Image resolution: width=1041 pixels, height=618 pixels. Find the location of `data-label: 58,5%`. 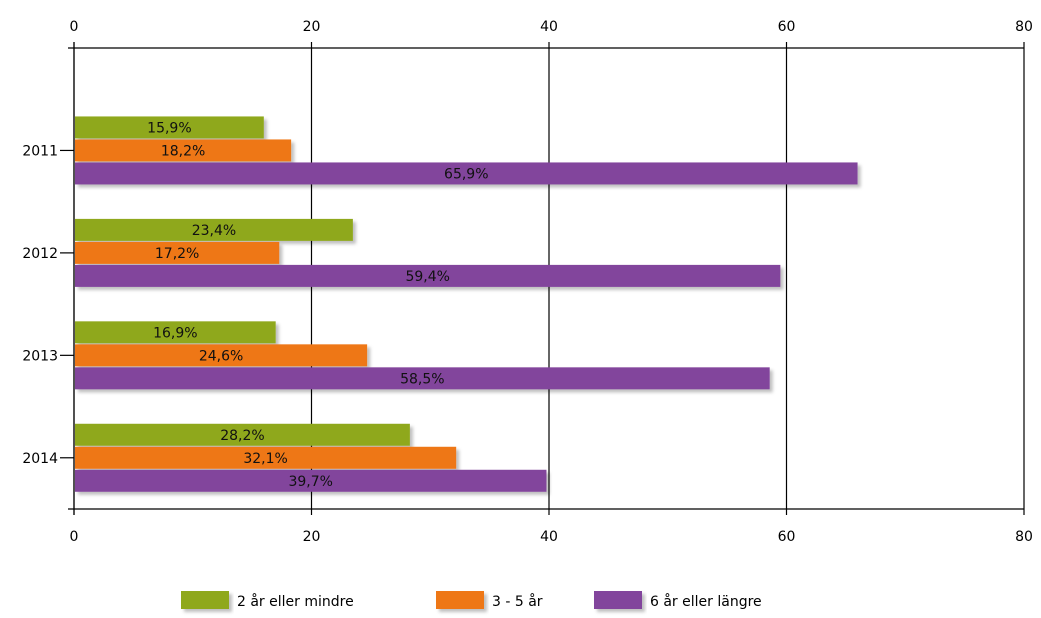

data-label: 58,5% is located at coordinates (422, 379).